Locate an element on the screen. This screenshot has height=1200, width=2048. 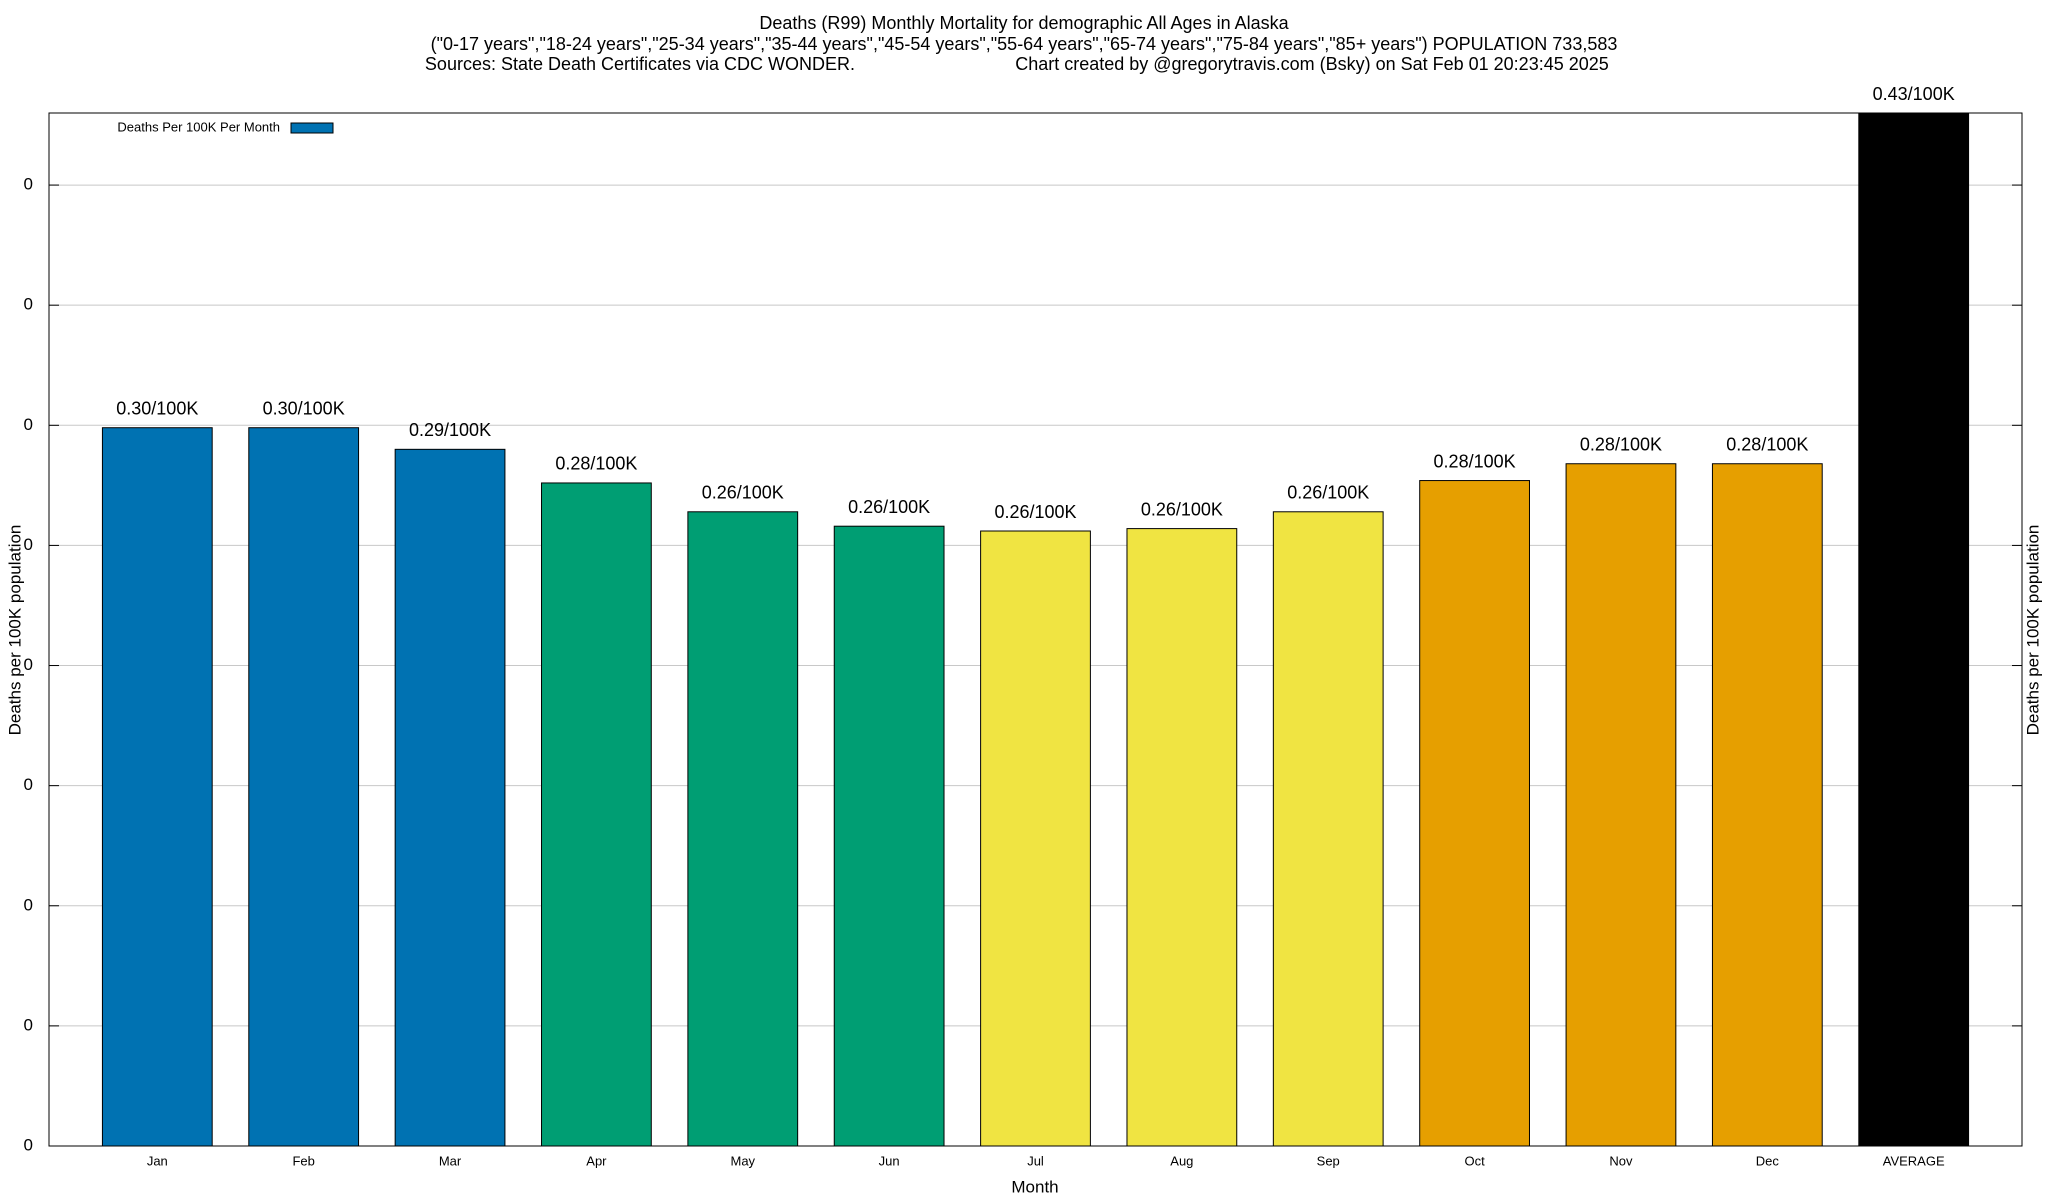
x-tick-label: Dec is located at coordinates (1768, 1160).